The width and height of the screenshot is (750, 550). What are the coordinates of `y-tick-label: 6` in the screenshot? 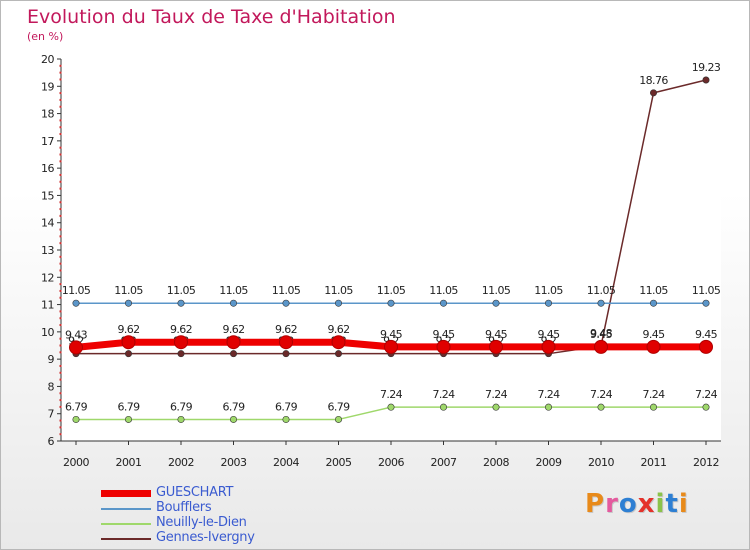 It's located at (51, 441).